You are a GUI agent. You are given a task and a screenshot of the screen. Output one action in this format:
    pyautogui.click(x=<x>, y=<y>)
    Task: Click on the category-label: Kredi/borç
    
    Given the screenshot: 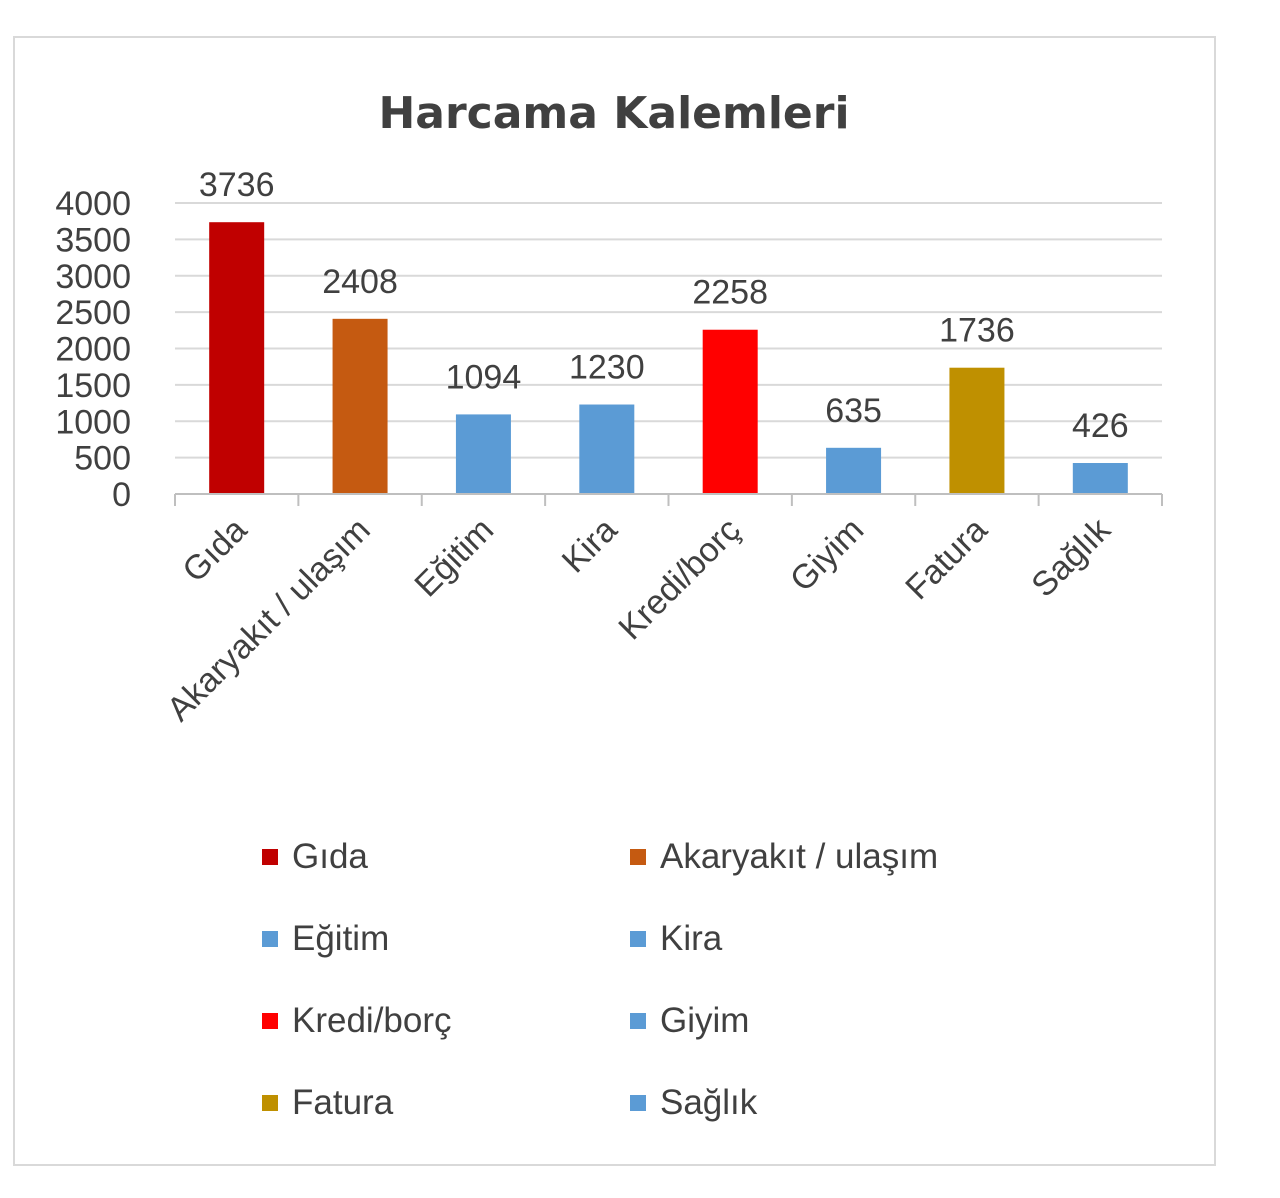 What is the action you would take?
    pyautogui.click(x=679, y=579)
    